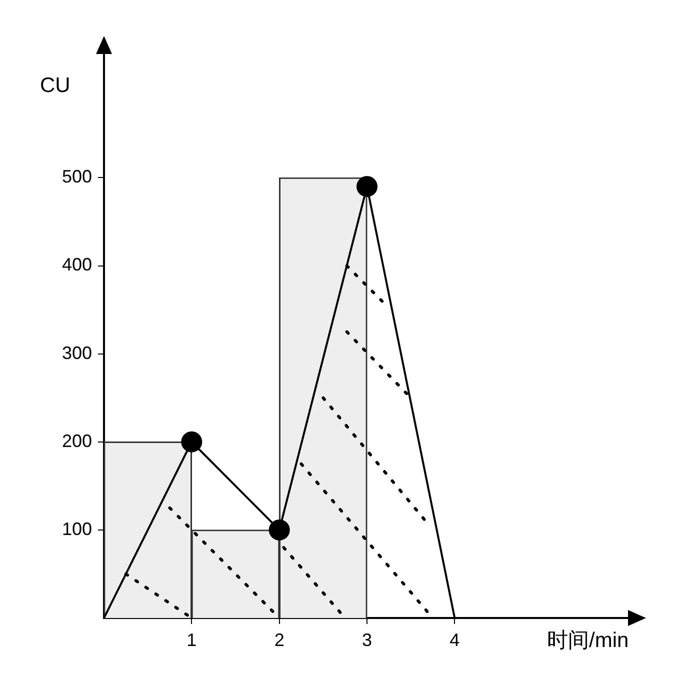  What do you see at coordinates (191, 640) in the screenshot?
I see `x-tick-label: 1` at bounding box center [191, 640].